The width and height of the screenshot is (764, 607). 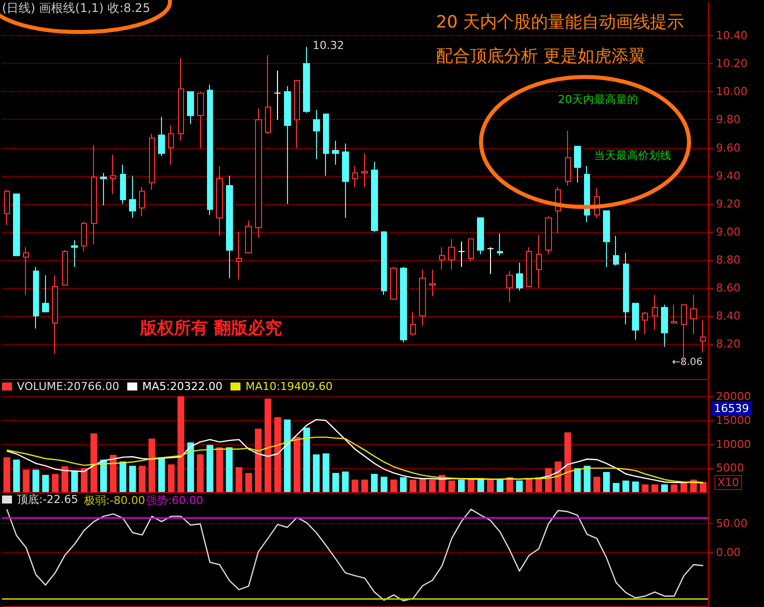 What do you see at coordinates (728, 147) in the screenshot?
I see `y-tick-label: 9.60` at bounding box center [728, 147].